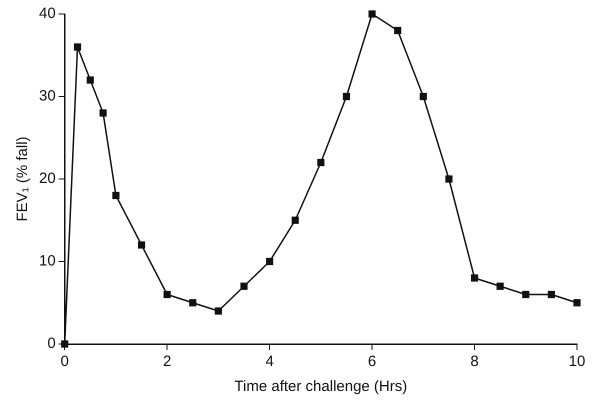 The height and width of the screenshot is (406, 595). Describe the element at coordinates (372, 361) in the screenshot. I see `x-tick-label: 6` at that location.